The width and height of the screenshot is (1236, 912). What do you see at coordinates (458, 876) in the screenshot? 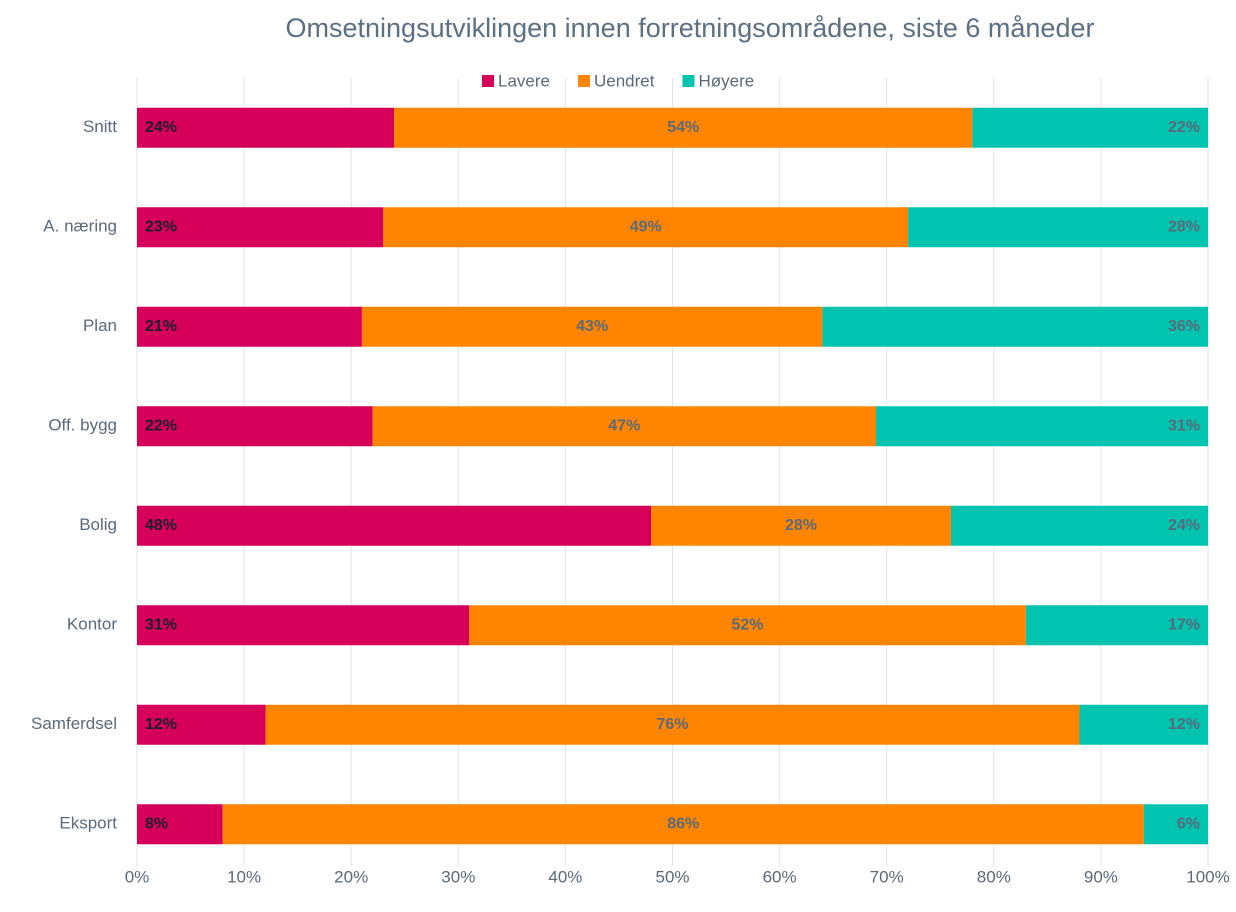
I see `x-tick-label: 30%` at bounding box center [458, 876].